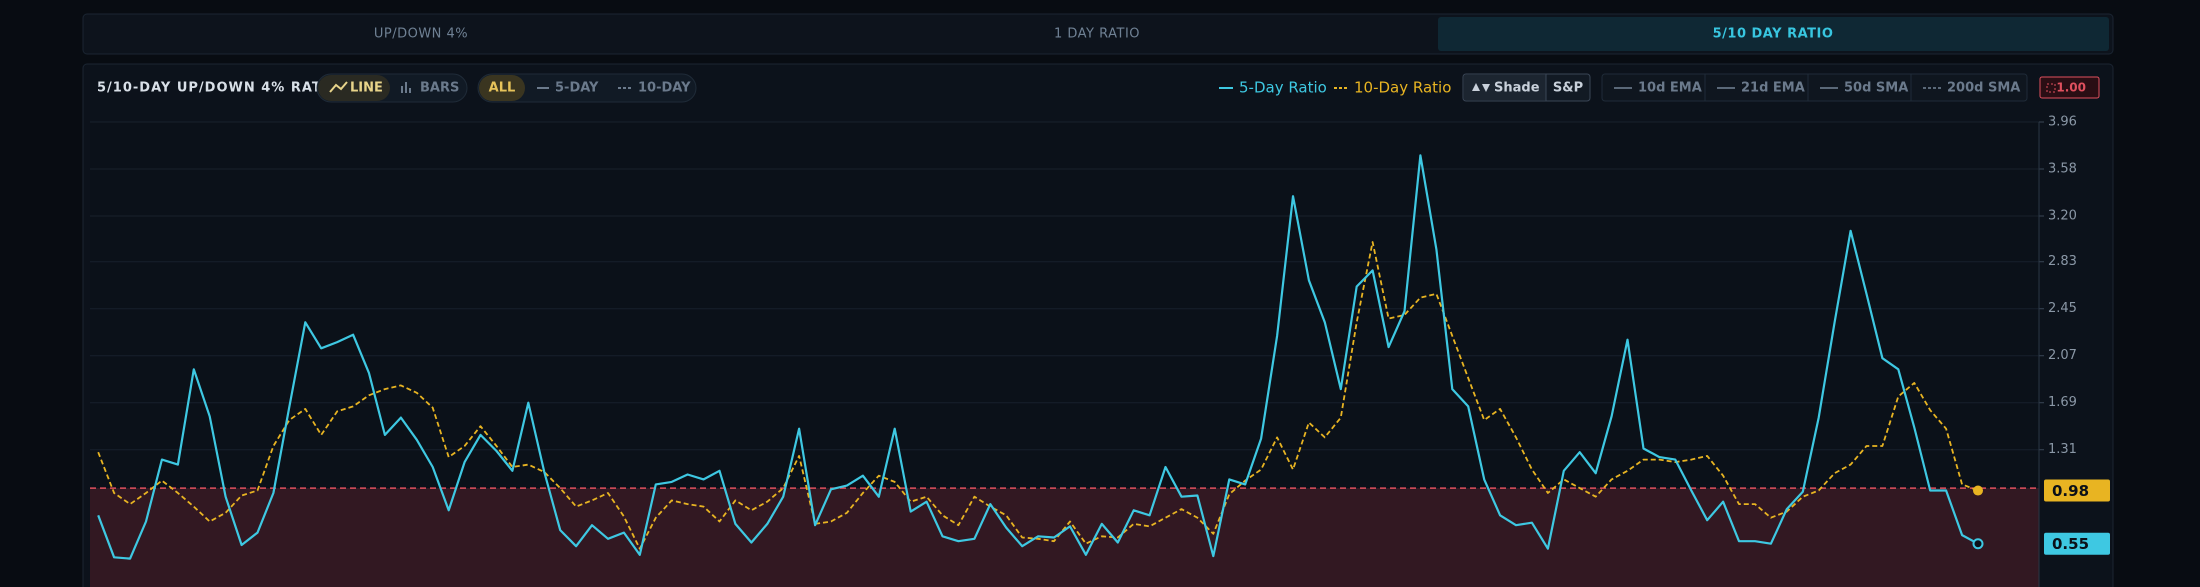 The width and height of the screenshot is (2200, 587). What do you see at coordinates (2062, 122) in the screenshot?
I see `y-tick-label: 3.96` at bounding box center [2062, 122].